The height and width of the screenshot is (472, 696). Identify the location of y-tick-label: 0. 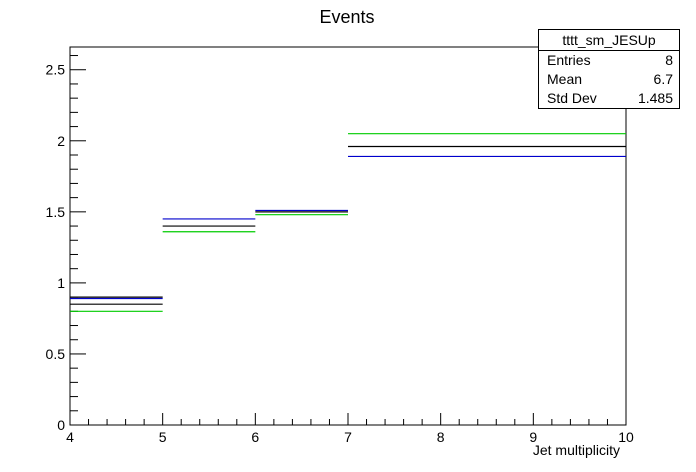
(61, 425).